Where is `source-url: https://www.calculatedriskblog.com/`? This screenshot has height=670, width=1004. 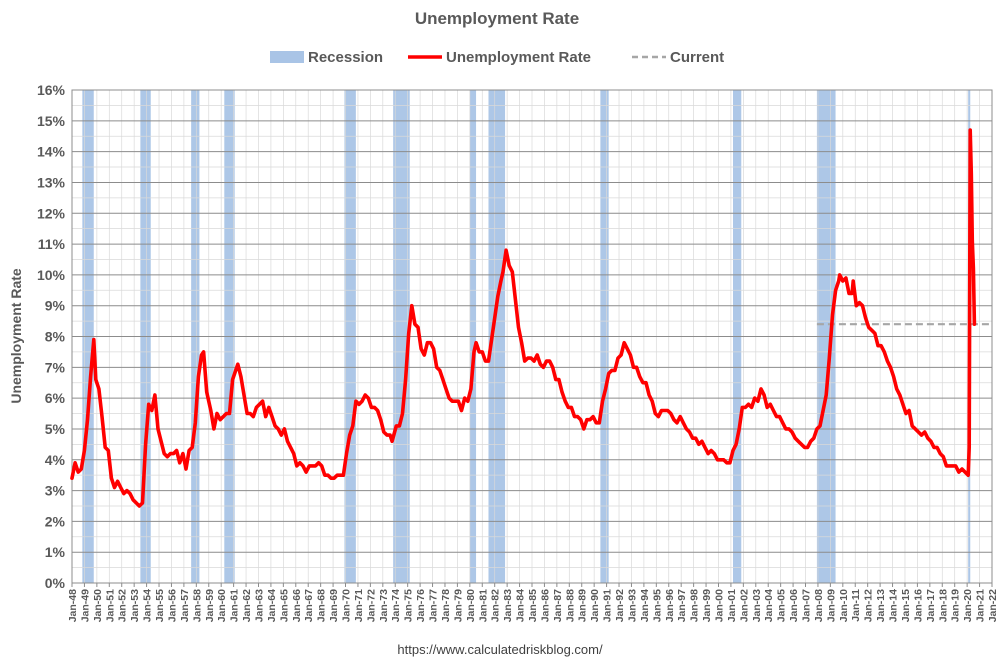
source-url: https://www.calculatedriskblog.com/ is located at coordinates (500, 649).